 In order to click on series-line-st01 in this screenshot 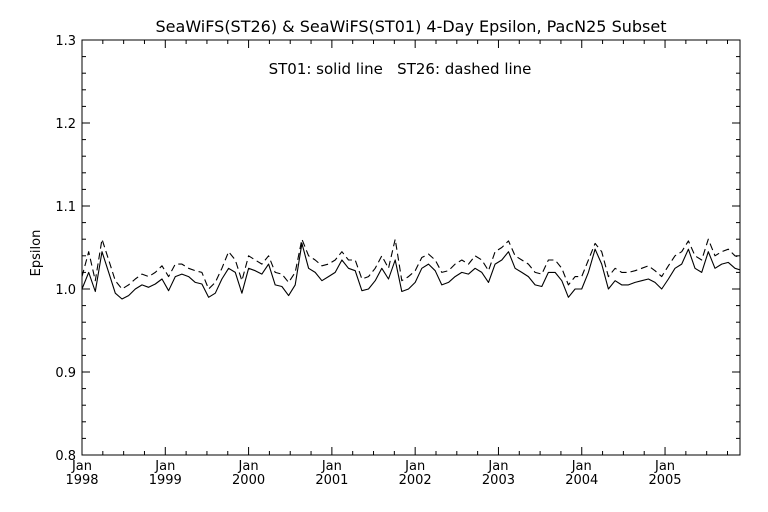, I will do `click(411, 271)`.